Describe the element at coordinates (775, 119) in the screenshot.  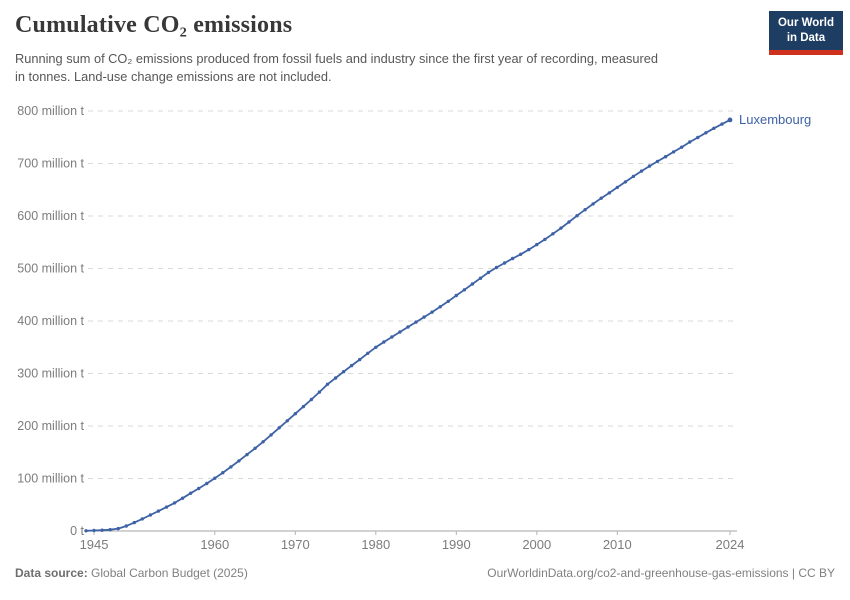
I see `series-end-label: Luxembourg` at that location.